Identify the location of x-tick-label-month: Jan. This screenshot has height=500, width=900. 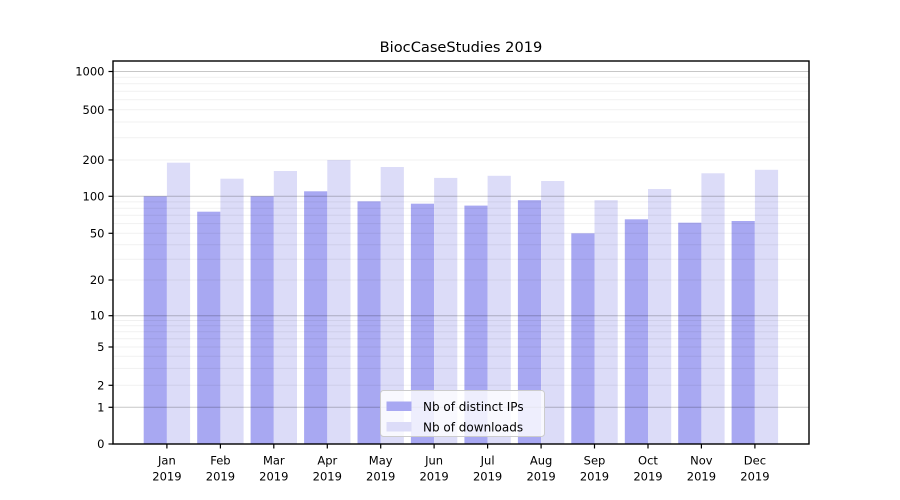
(166, 461).